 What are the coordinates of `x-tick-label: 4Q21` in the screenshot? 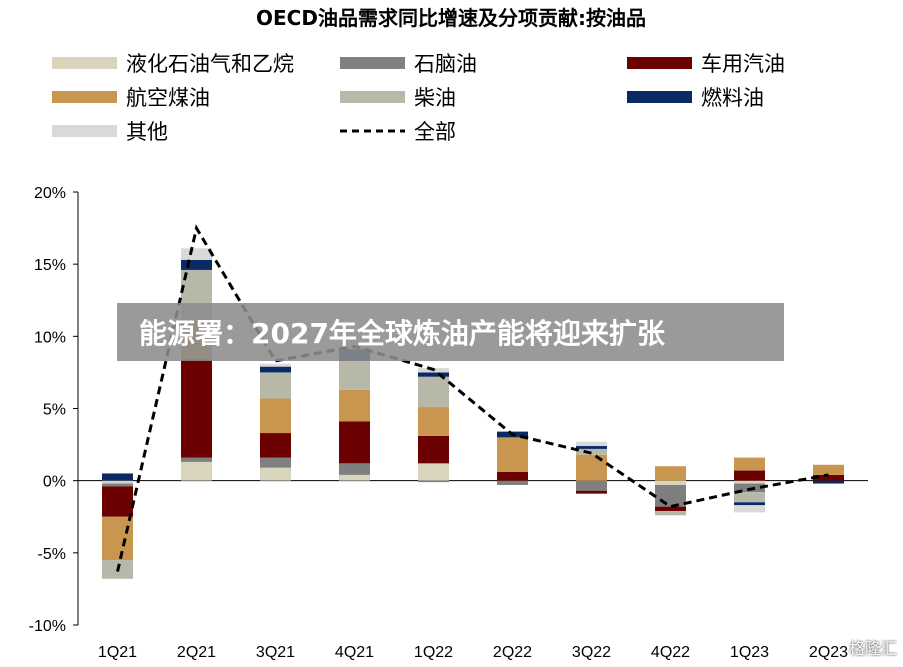 It's located at (354, 652).